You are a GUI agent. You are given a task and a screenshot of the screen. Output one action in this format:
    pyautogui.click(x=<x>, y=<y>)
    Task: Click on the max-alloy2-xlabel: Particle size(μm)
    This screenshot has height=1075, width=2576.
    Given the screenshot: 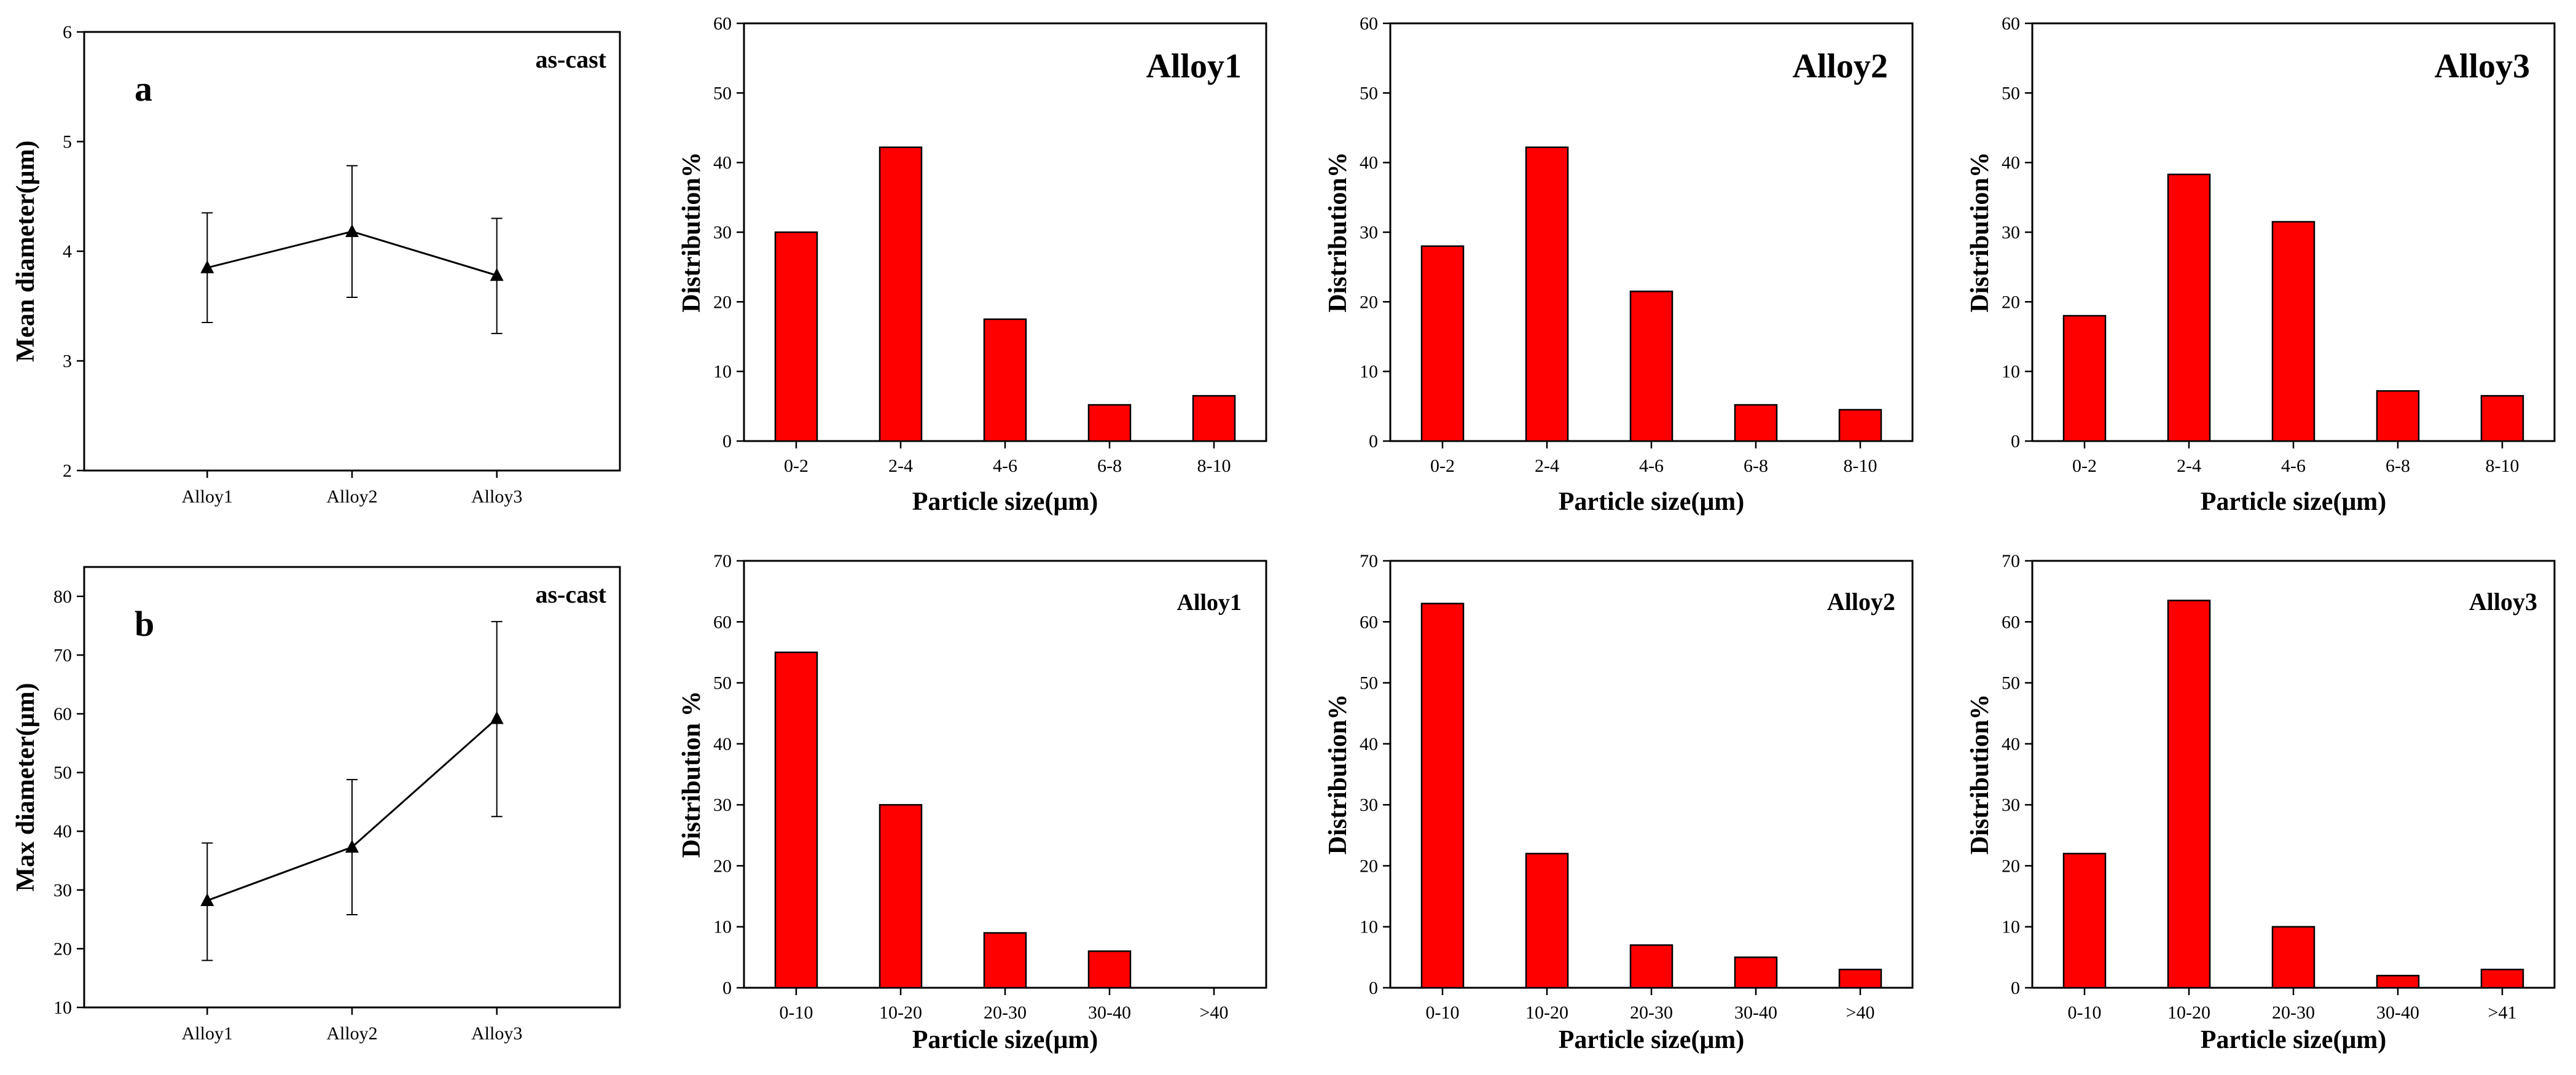 What is the action you would take?
    pyautogui.click(x=1651, y=1040)
    